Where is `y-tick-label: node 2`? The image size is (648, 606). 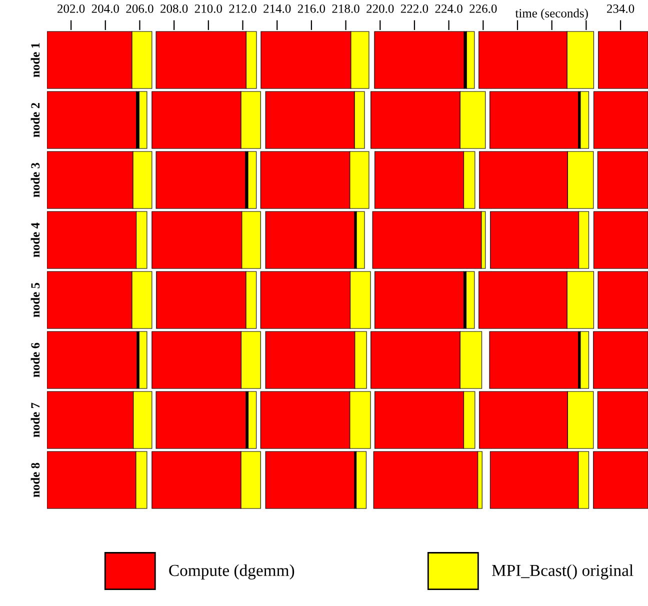 y-tick-label: node 2 is located at coordinates (35, 120).